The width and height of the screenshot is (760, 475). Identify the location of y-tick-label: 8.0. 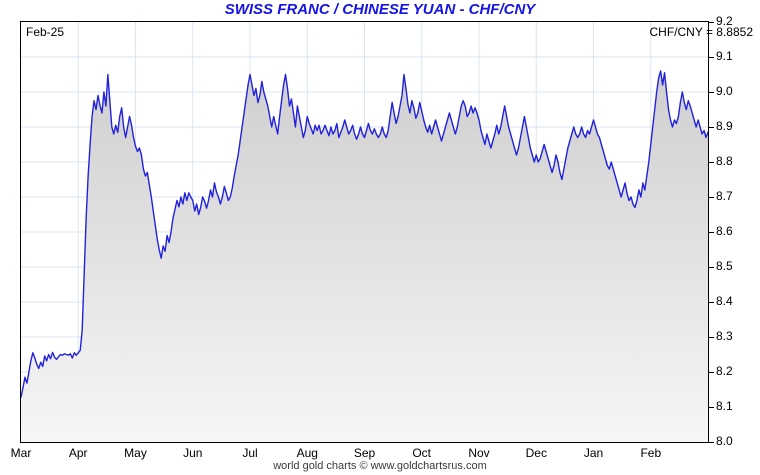
(724, 441).